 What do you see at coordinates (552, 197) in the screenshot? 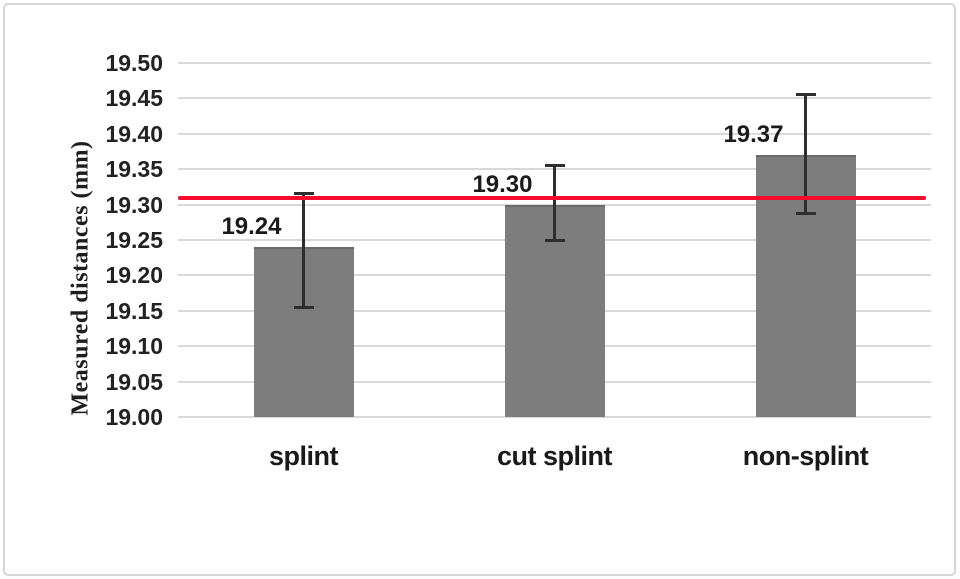
I see `reference-line` at bounding box center [552, 197].